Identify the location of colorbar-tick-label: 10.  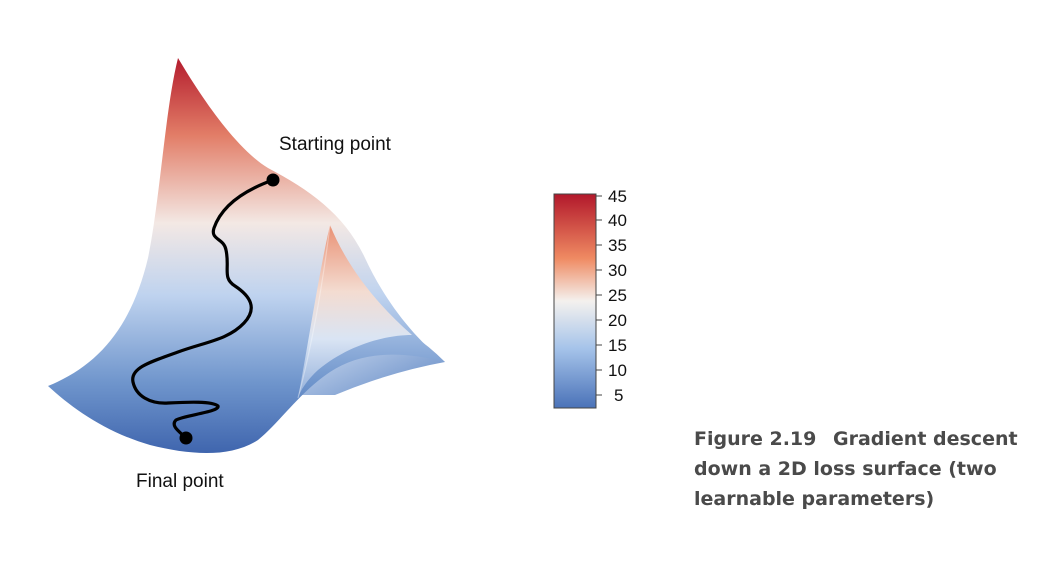
(617, 370).